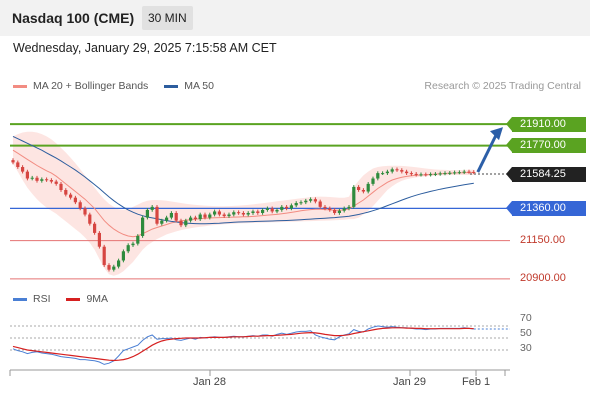 This screenshot has height=400, width=590. I want to click on instrument-title: Nasdaq 100 (CME), so click(73, 18).